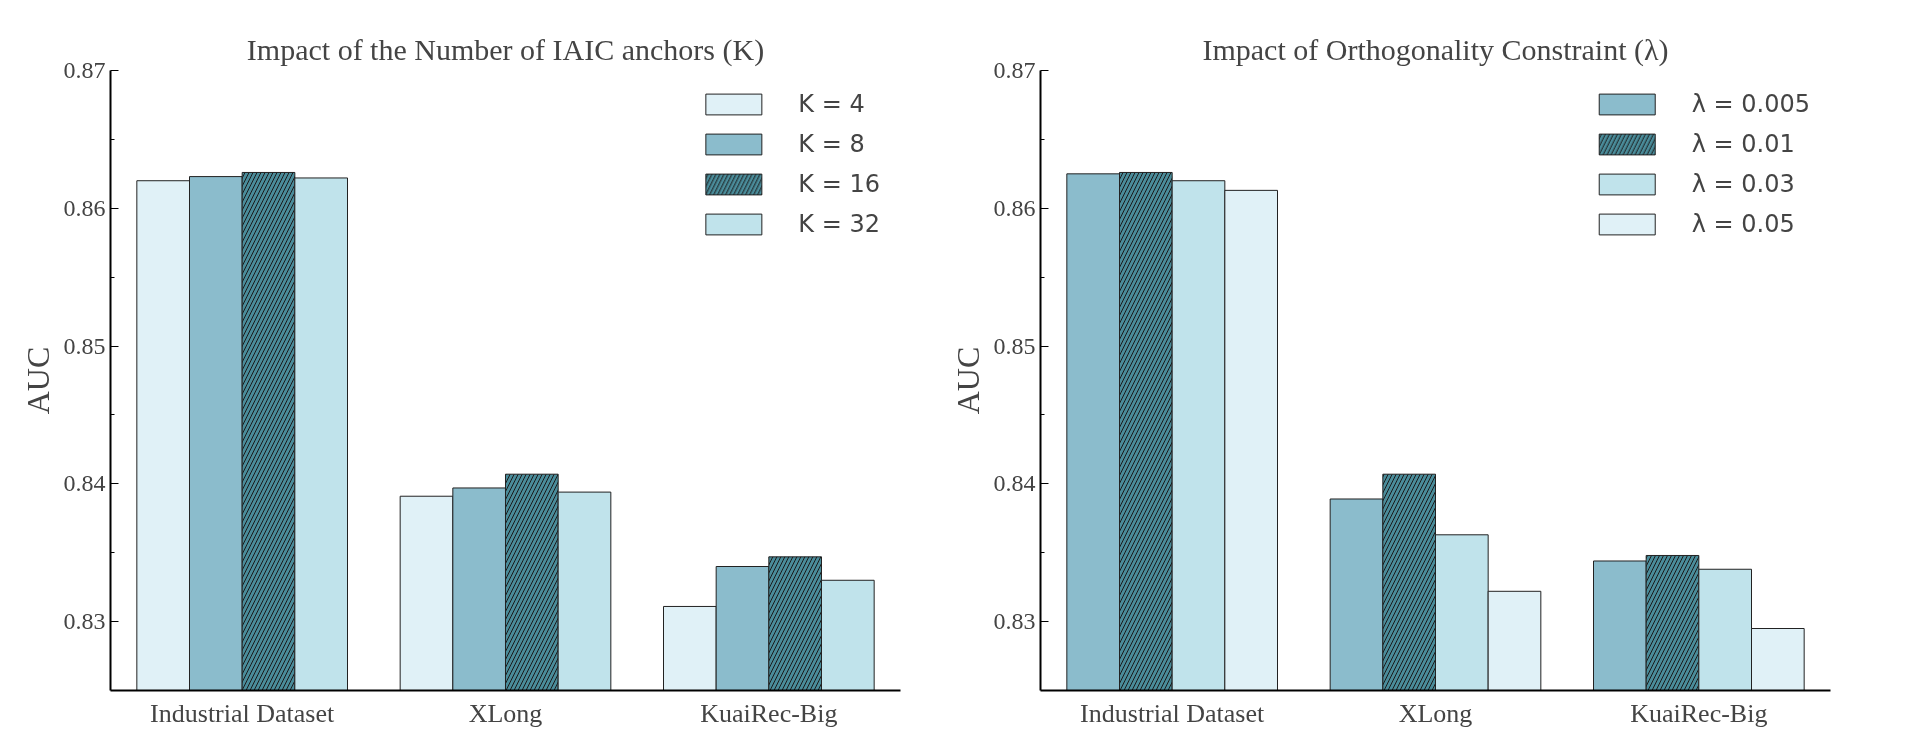 This screenshot has width=1920, height=750. What do you see at coordinates (505, 49) in the screenshot?
I see `chart-title: Impact of the Number of IAIC anchors (K)` at bounding box center [505, 49].